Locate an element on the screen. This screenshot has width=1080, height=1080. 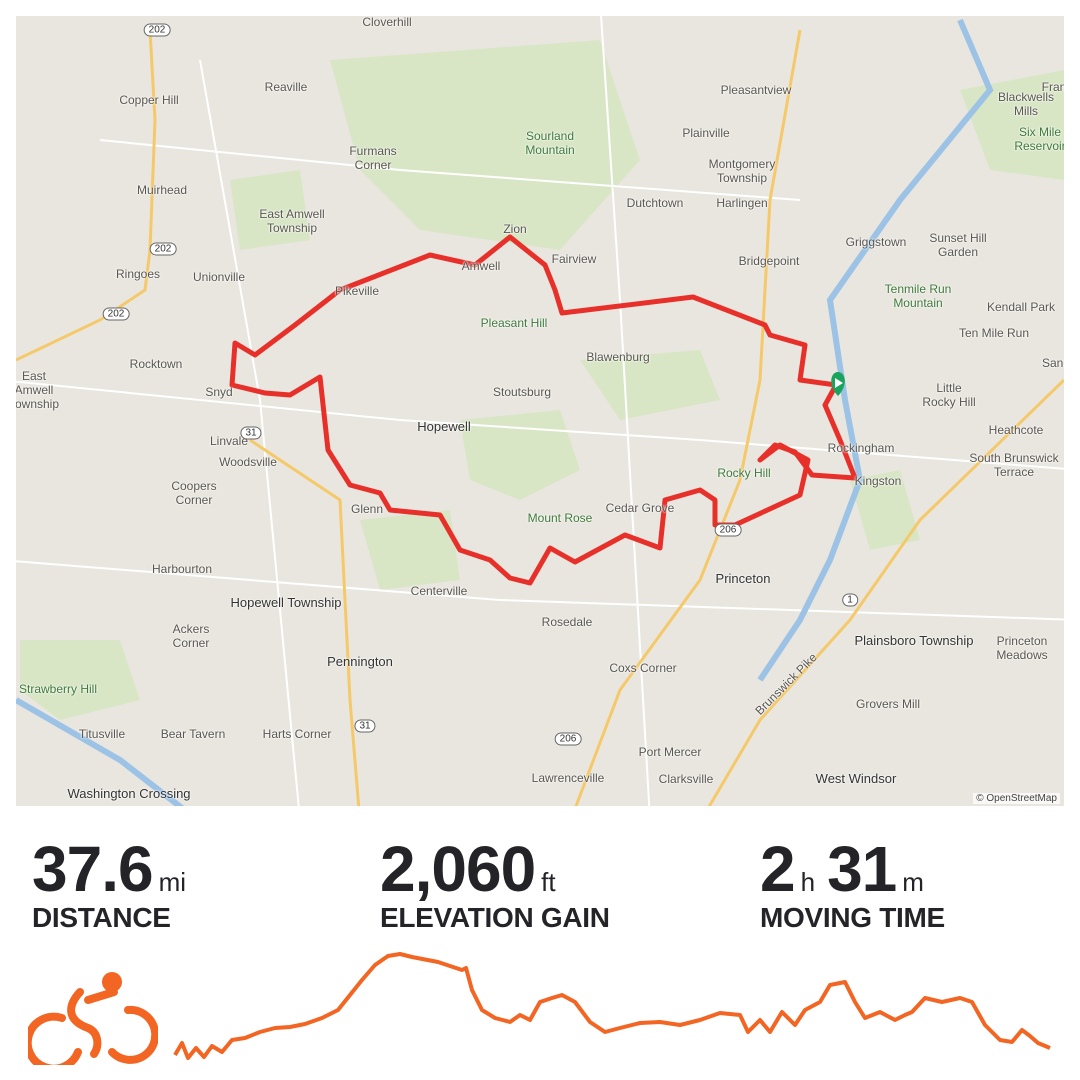
map-label: Fran is located at coordinates (1052, 87).